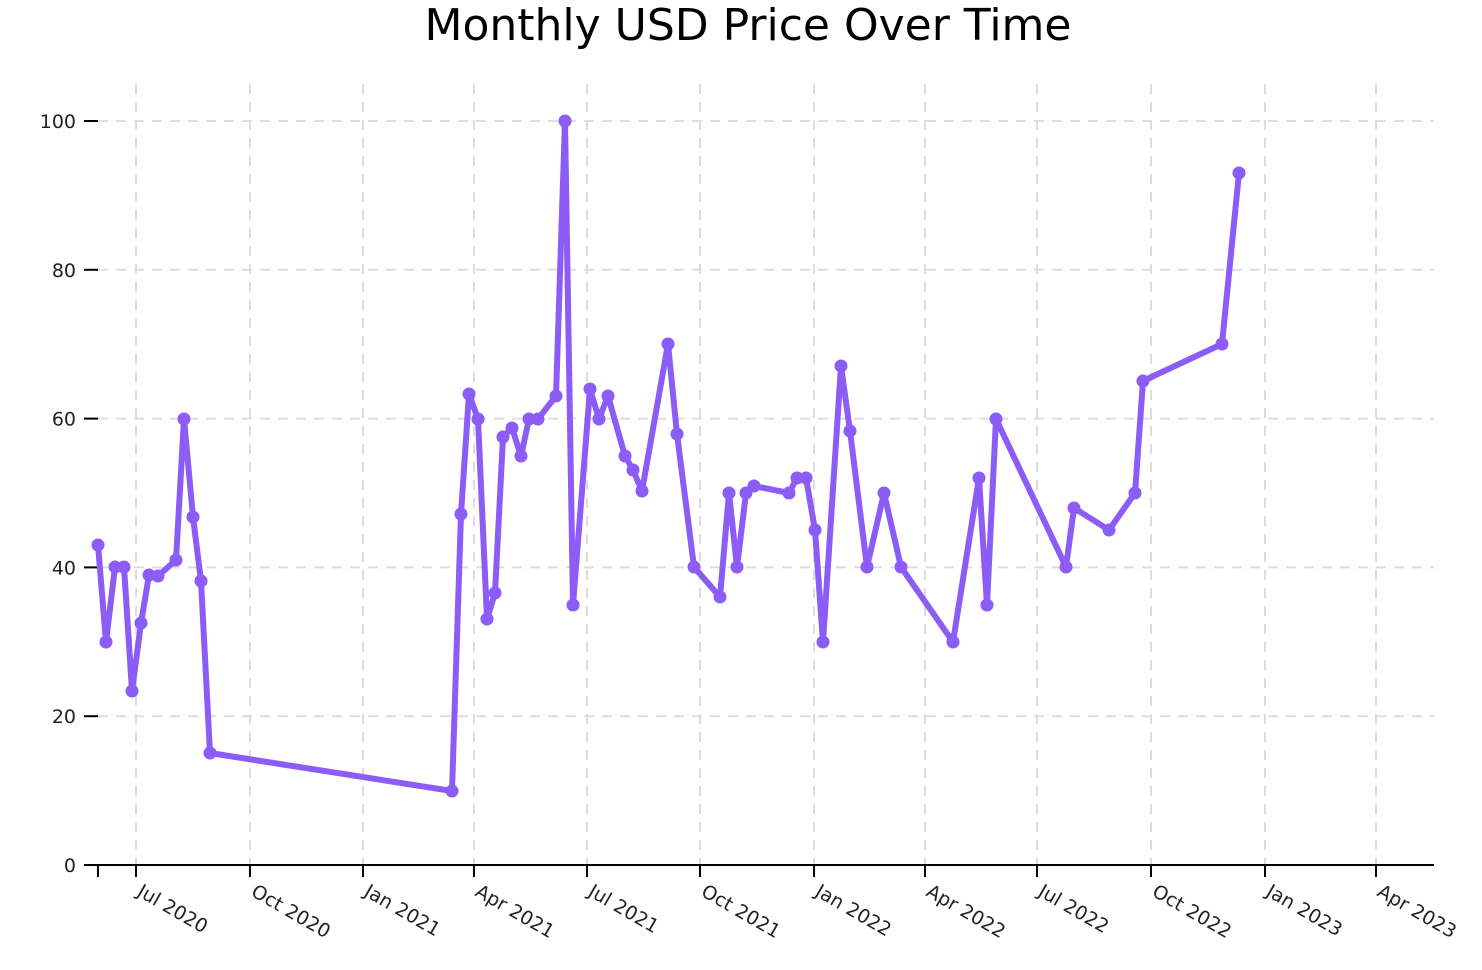  Describe the element at coordinates (748, 25) in the screenshot. I see `chart-title: Monthly USD Price Over Time` at that location.